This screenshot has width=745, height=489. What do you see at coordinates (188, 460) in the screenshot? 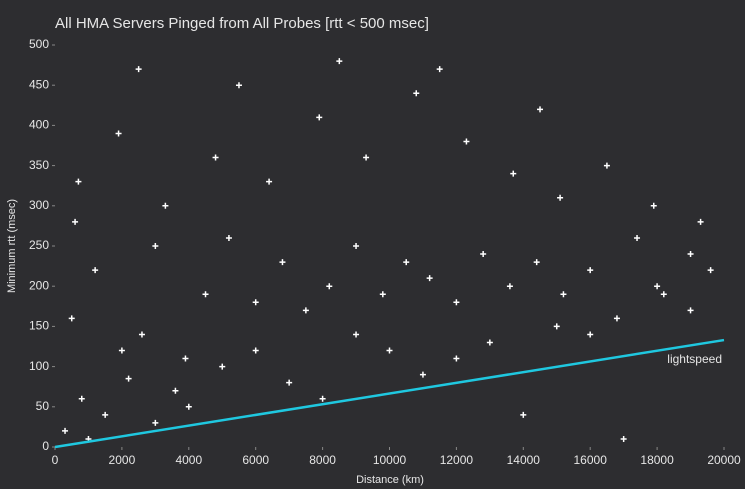
I see `x-tick-label: 4000` at bounding box center [188, 460].